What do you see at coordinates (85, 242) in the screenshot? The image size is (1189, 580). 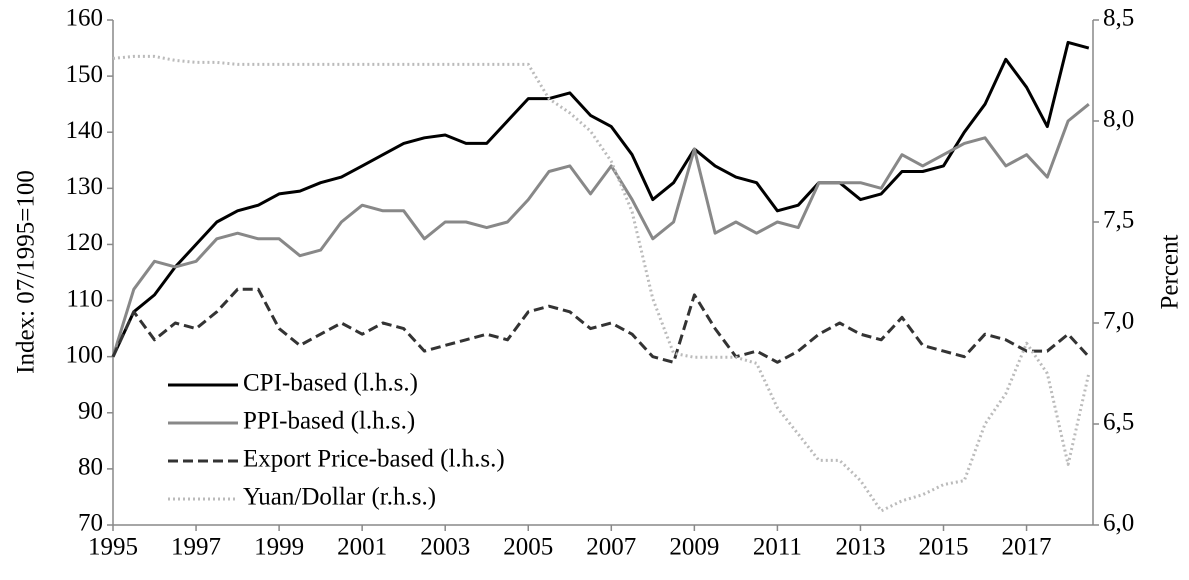 I see `y-tick-label: 120` at bounding box center [85, 242].